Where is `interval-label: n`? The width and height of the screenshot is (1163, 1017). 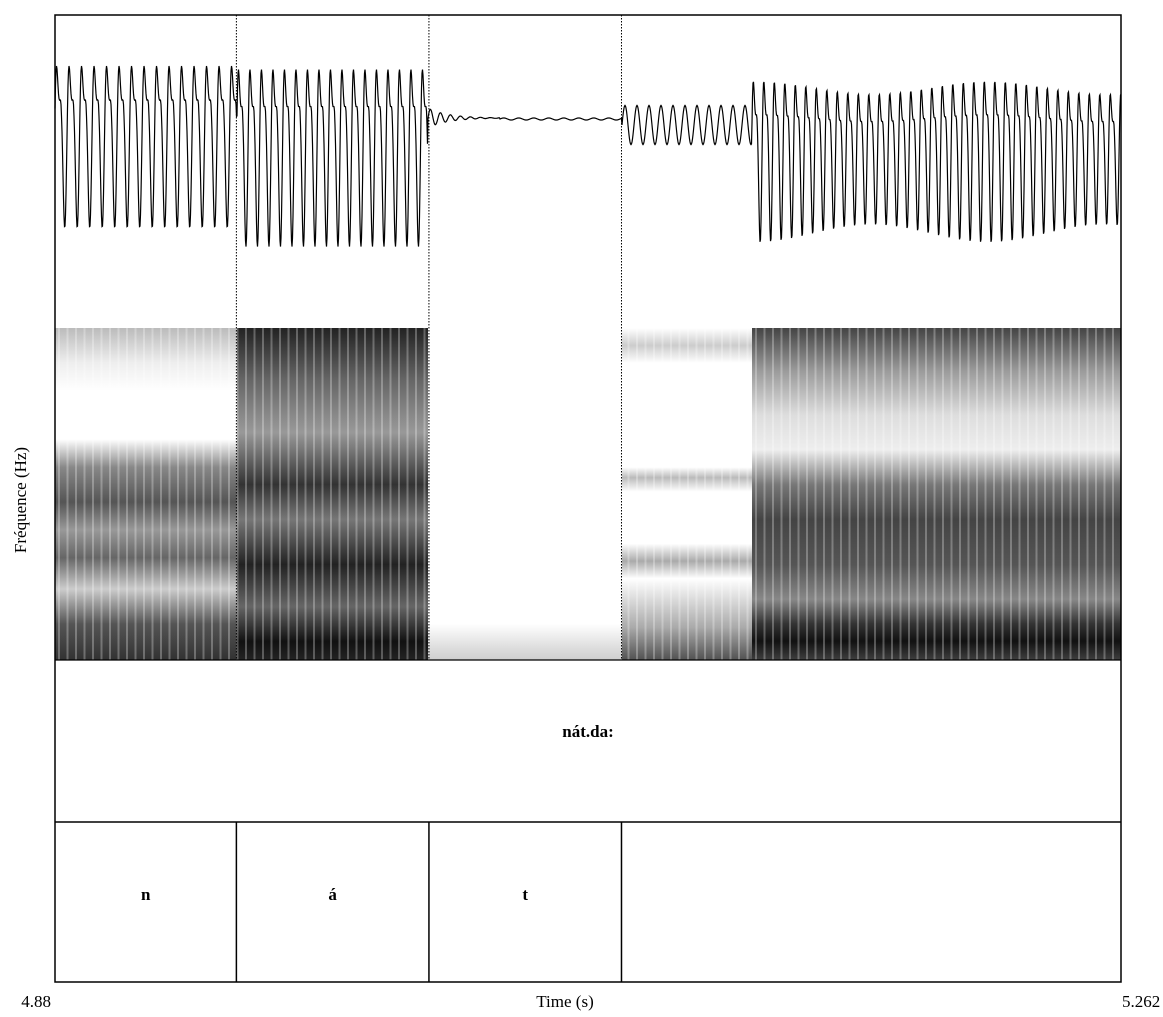
interval-label: n is located at coordinates (146, 894).